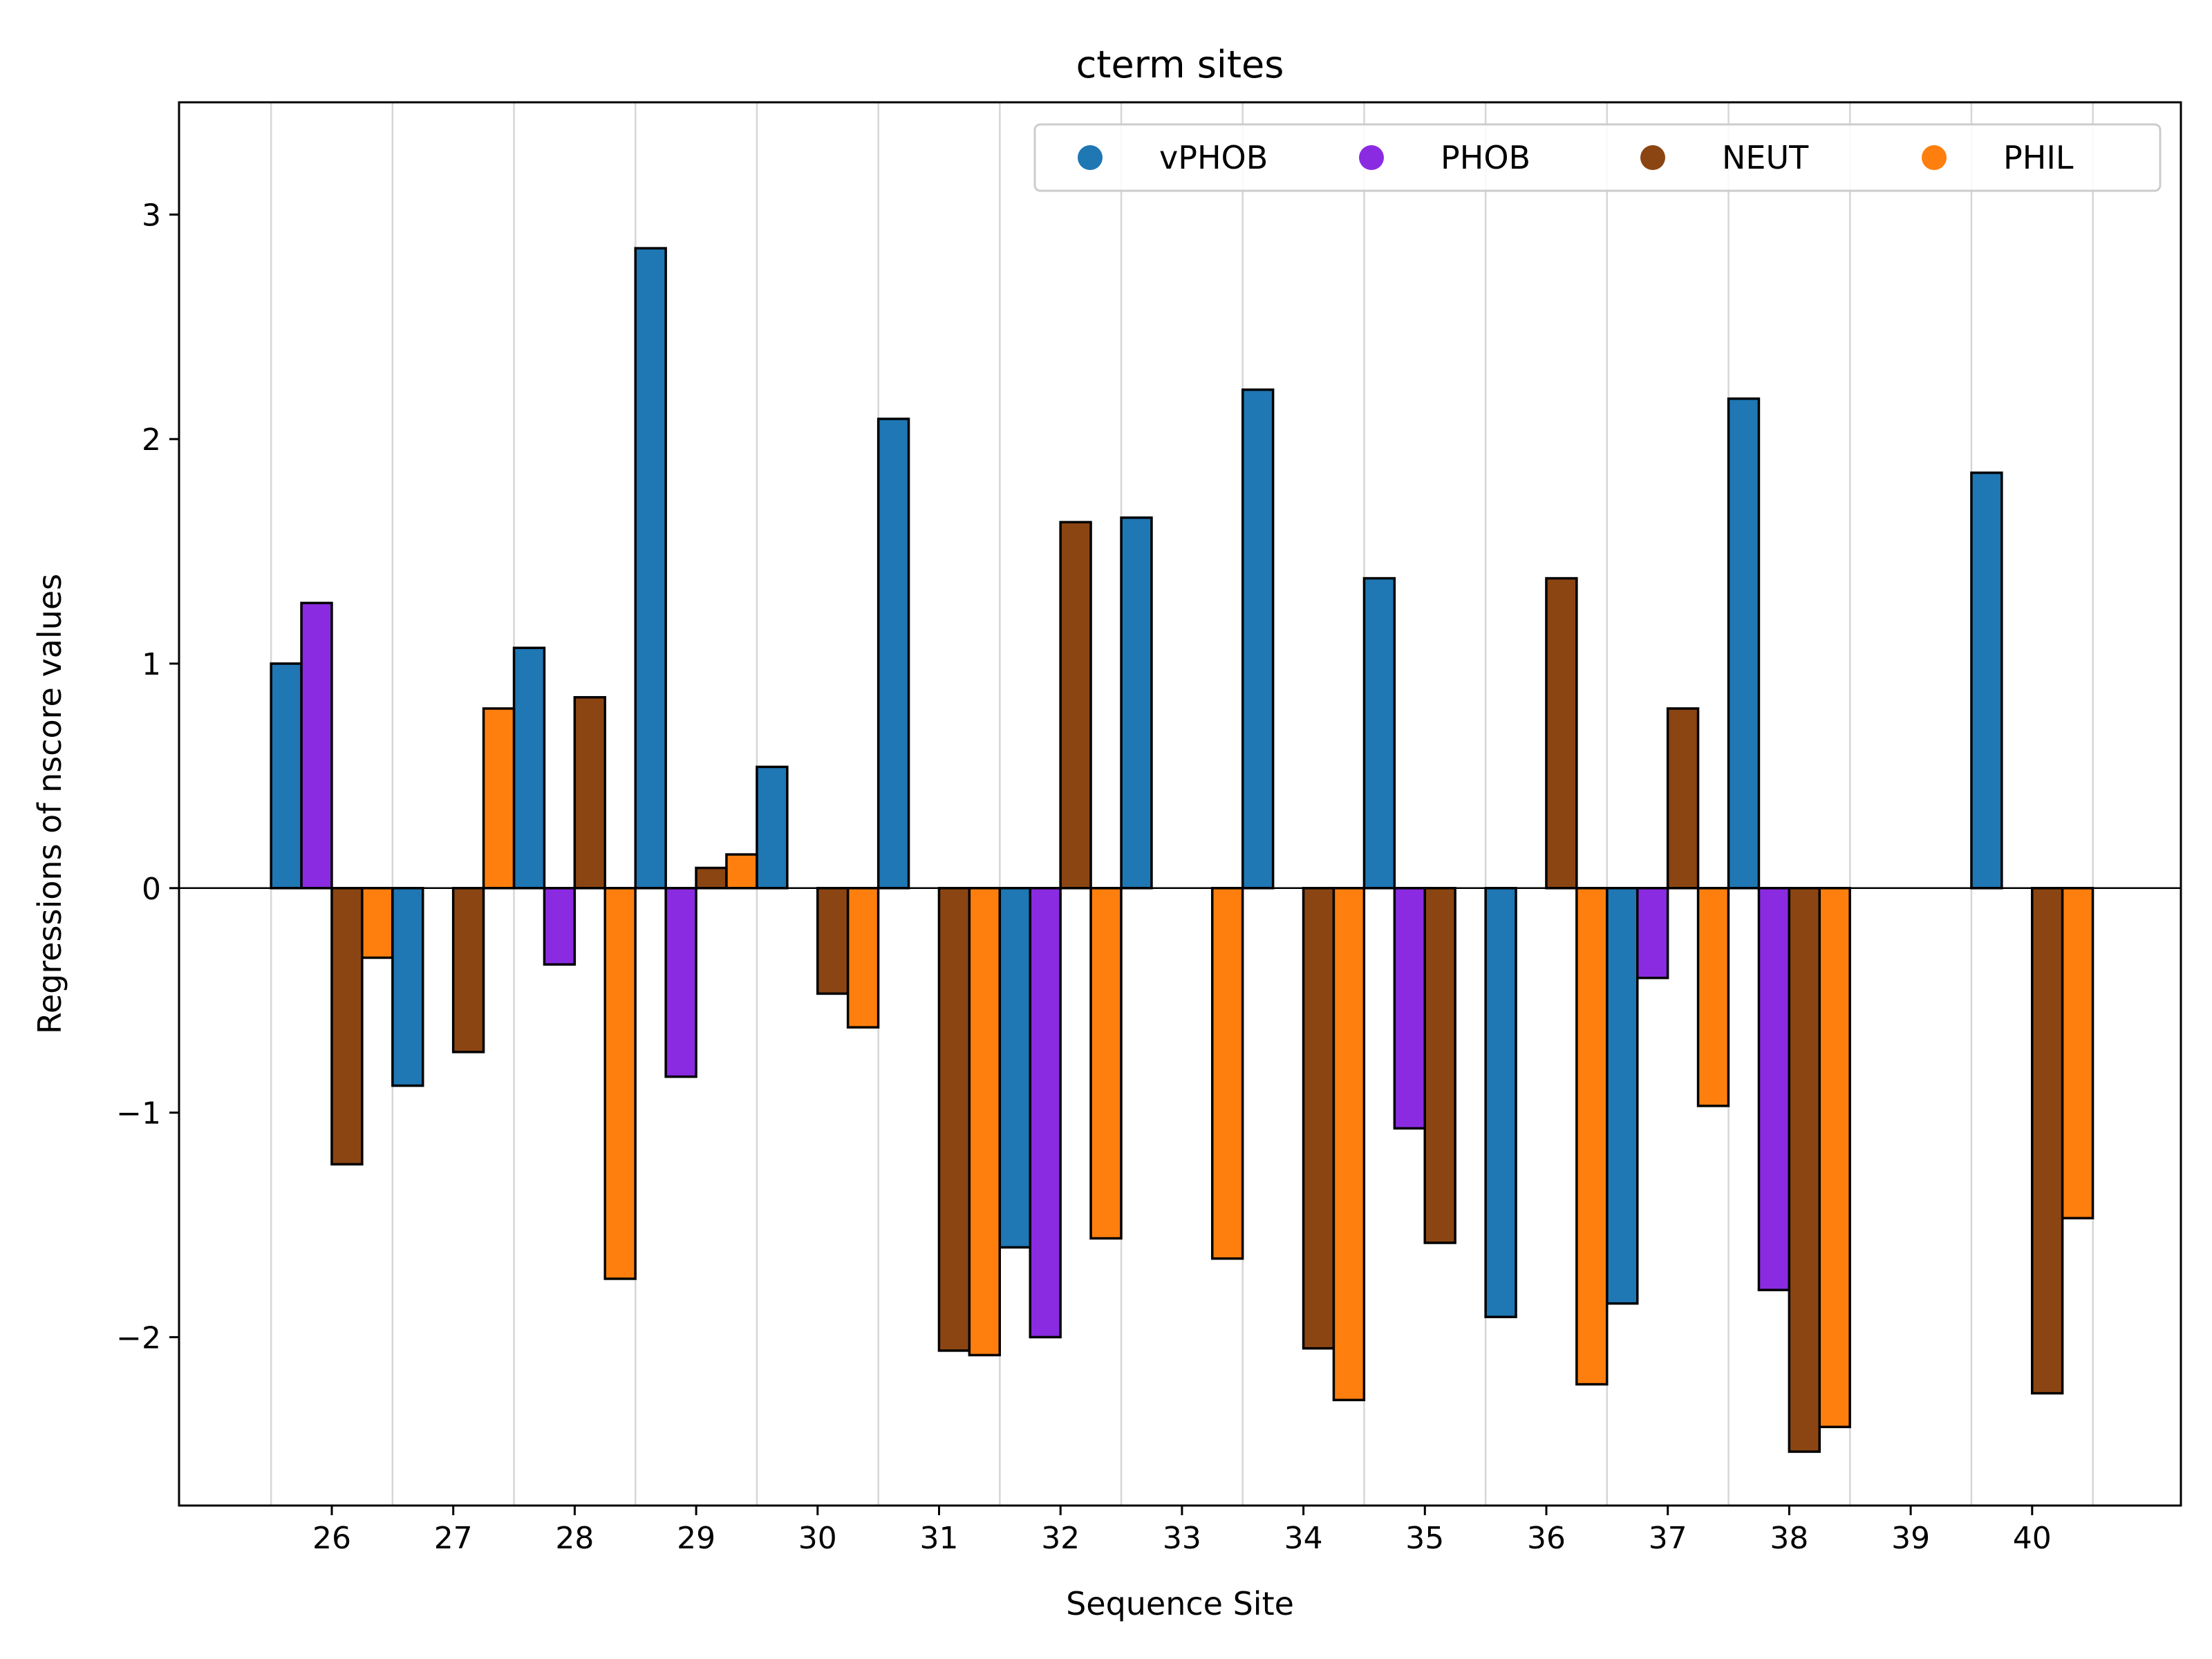 The height and width of the screenshot is (1659, 2212). What do you see at coordinates (1182, 1539) in the screenshot?
I see `x-tick-label: 33` at bounding box center [1182, 1539].